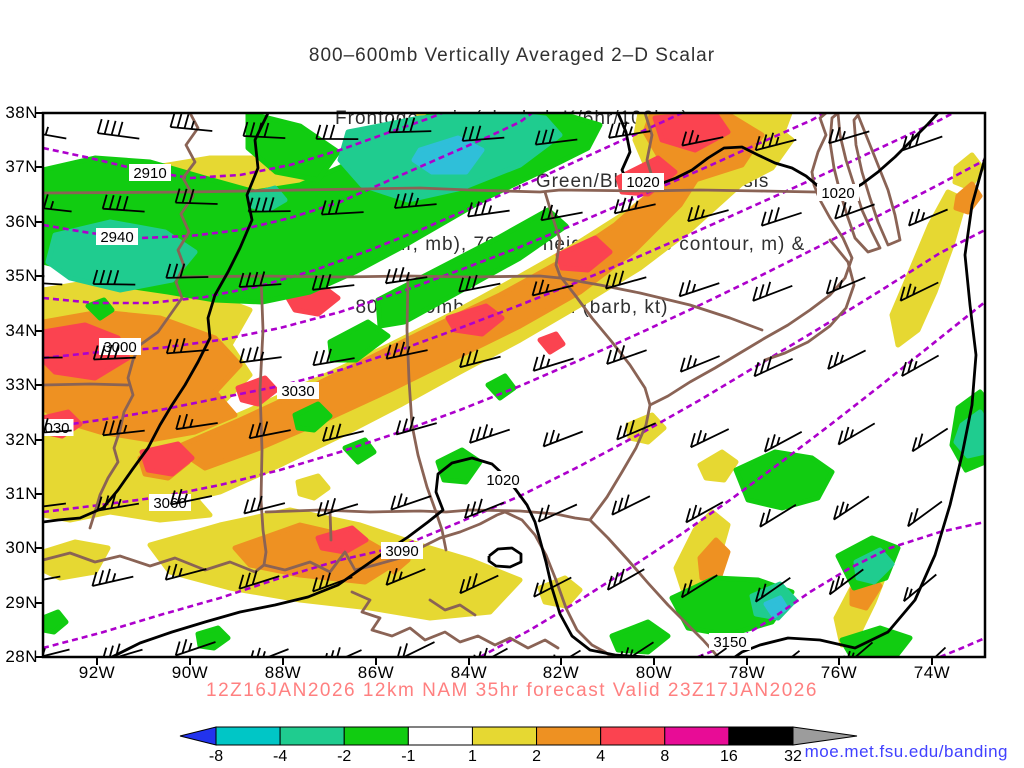 This screenshot has width=1024, height=768. Describe the element at coordinates (654, 672) in the screenshot. I see `lon-axis-label: 80W` at that location.